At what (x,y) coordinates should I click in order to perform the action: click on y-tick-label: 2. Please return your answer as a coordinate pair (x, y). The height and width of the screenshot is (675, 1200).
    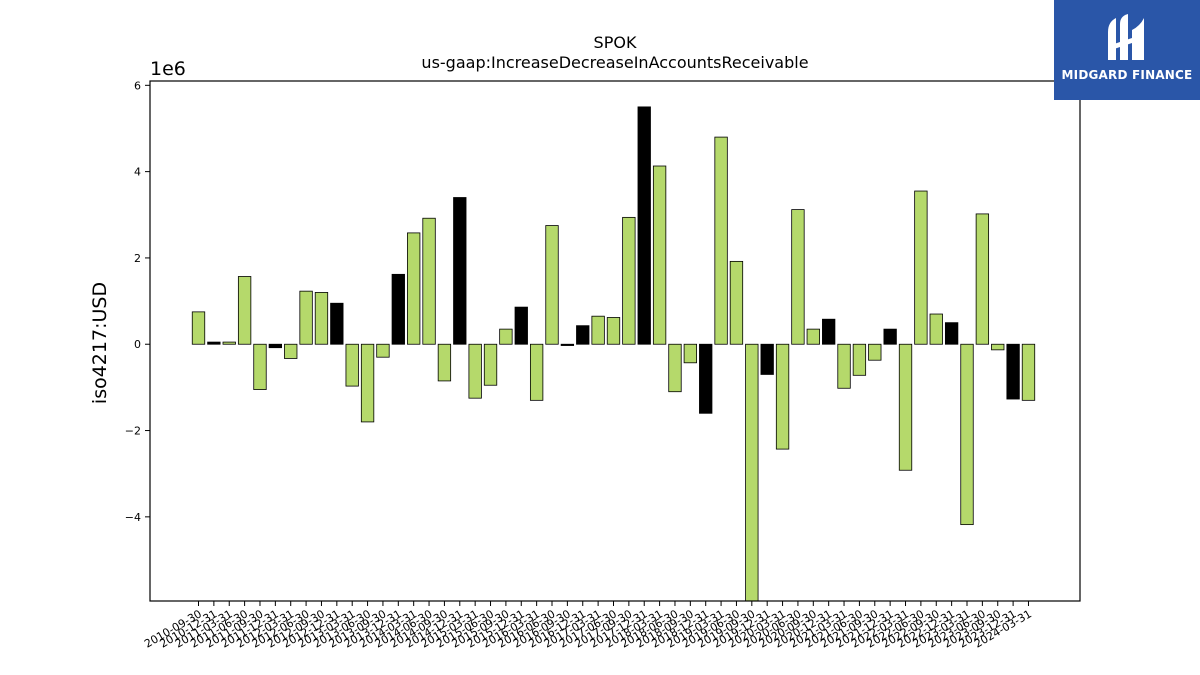
    Looking at the image, I should click on (137, 258).